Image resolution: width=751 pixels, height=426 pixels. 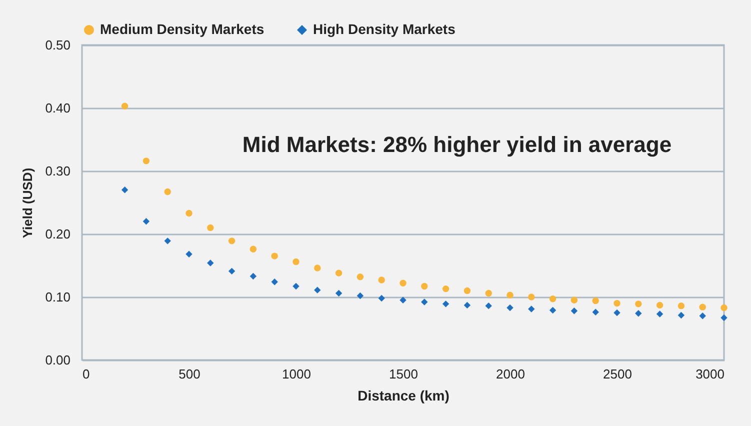 I want to click on legend-label: Medium Density Markets, so click(x=182, y=29).